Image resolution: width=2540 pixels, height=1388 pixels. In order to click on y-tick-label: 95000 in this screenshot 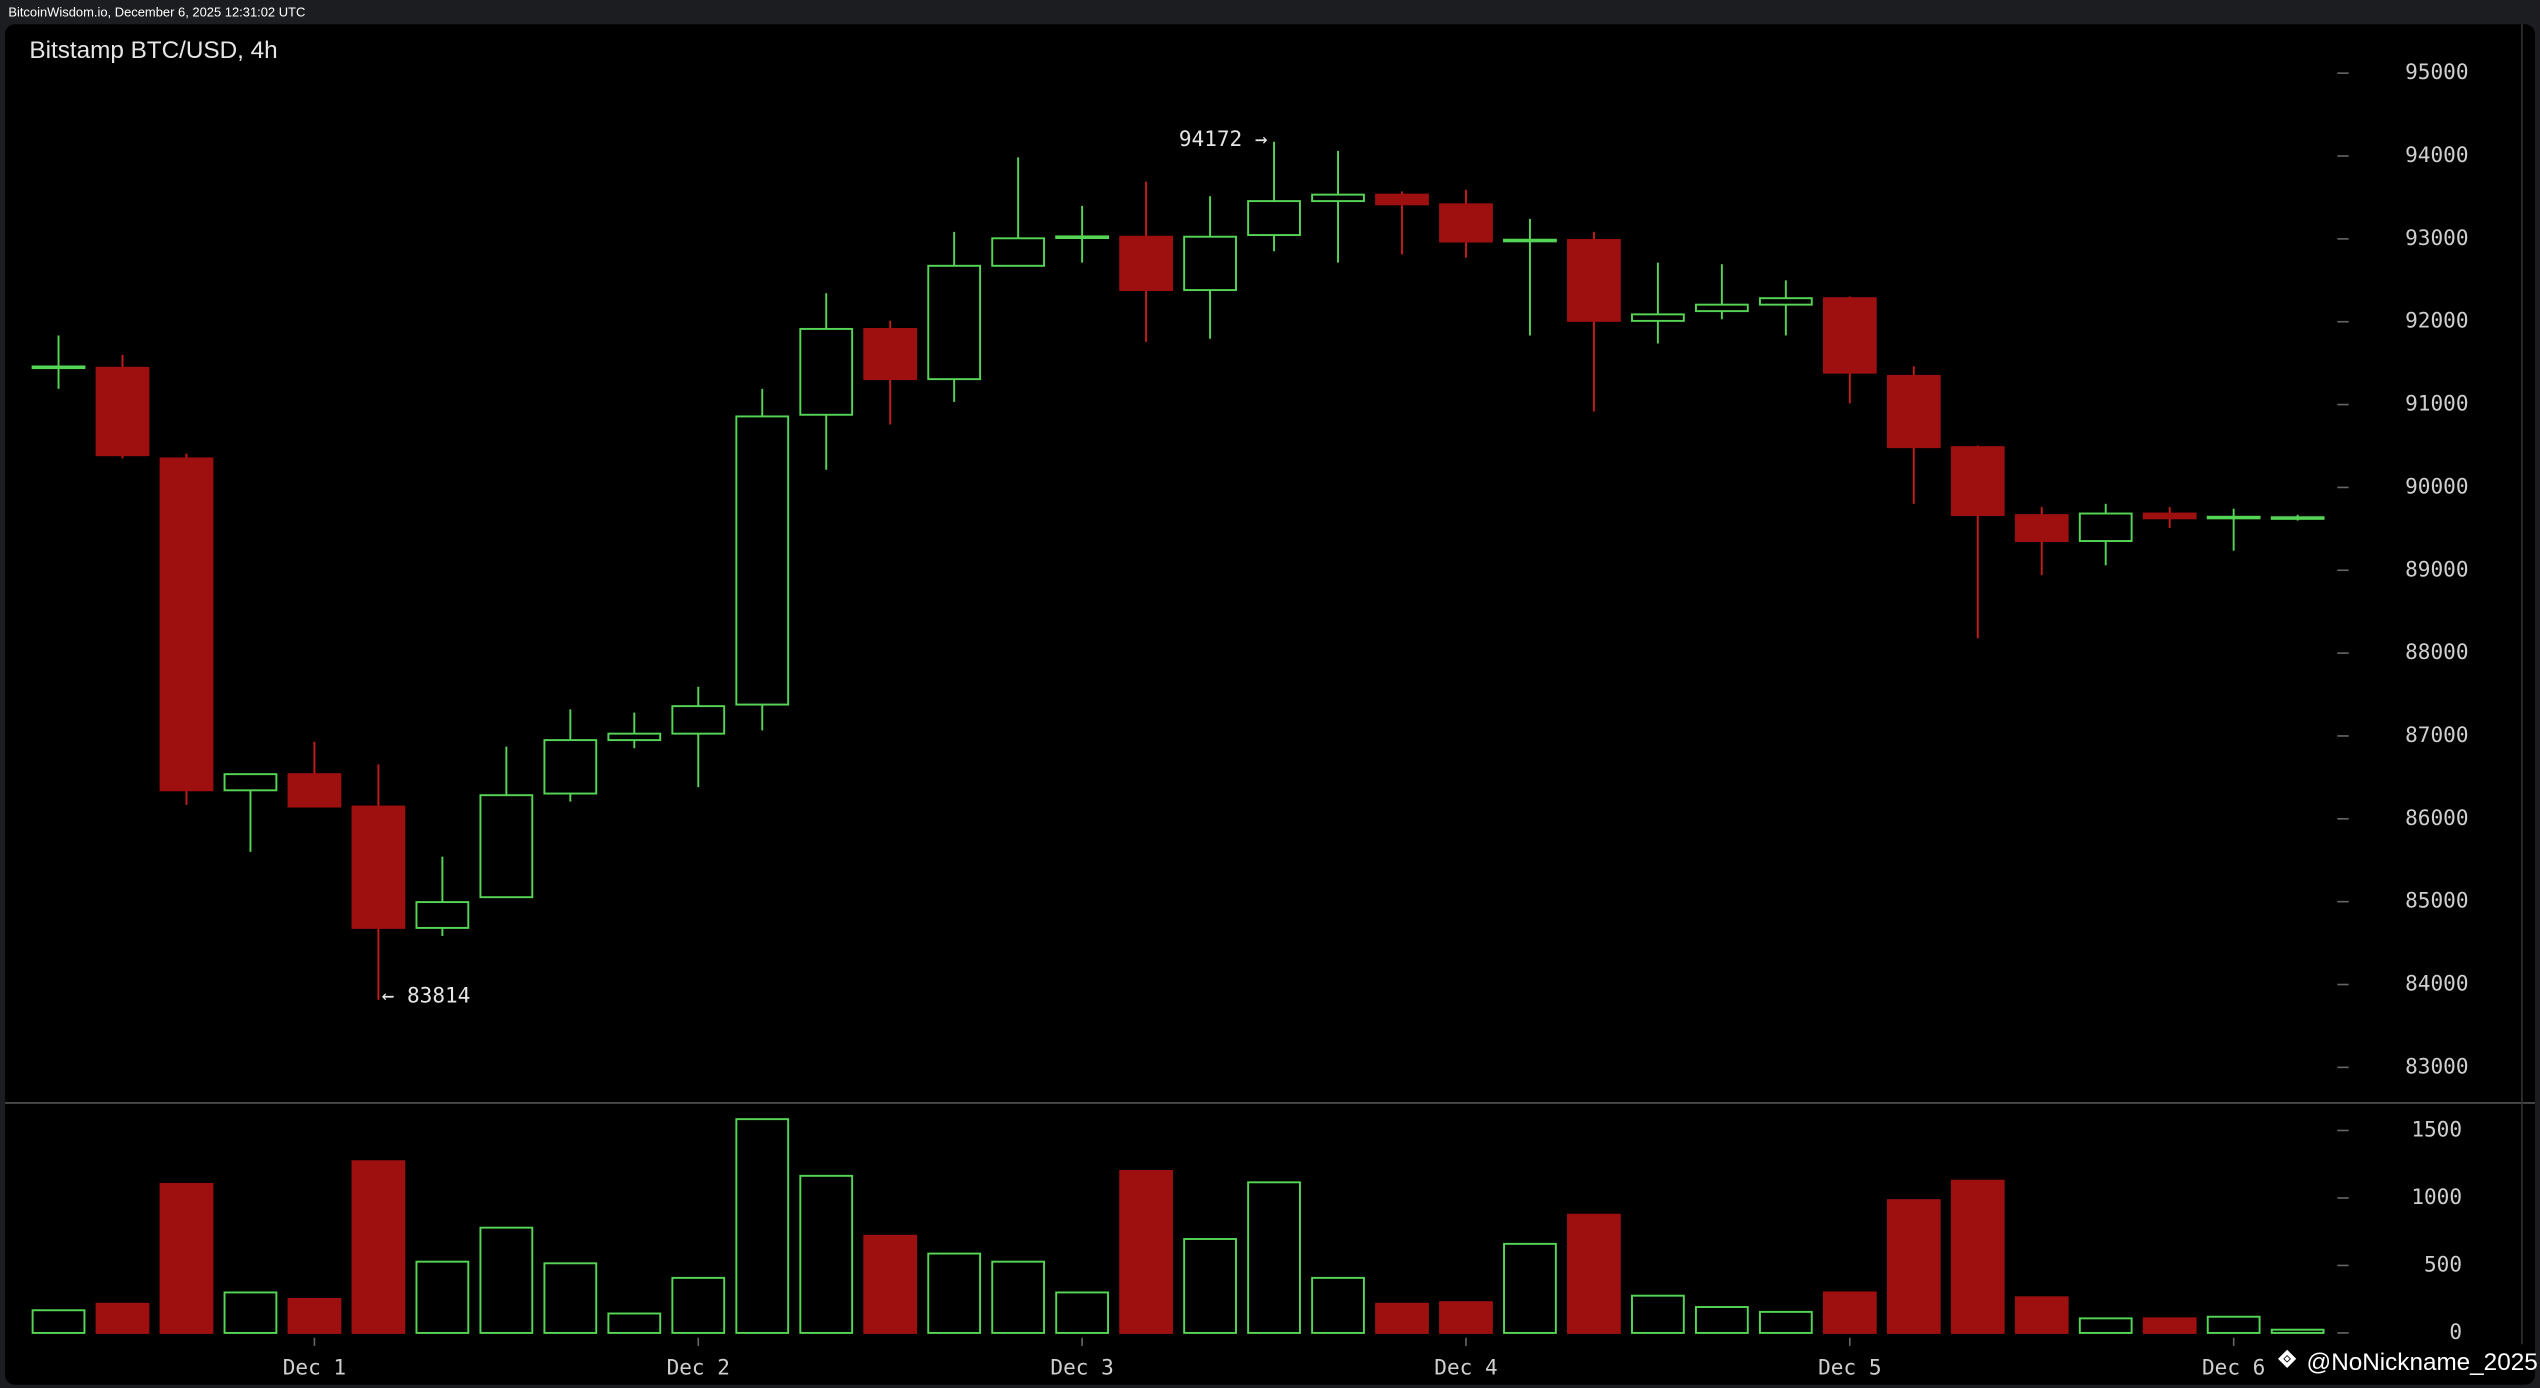, I will do `click(2436, 71)`.